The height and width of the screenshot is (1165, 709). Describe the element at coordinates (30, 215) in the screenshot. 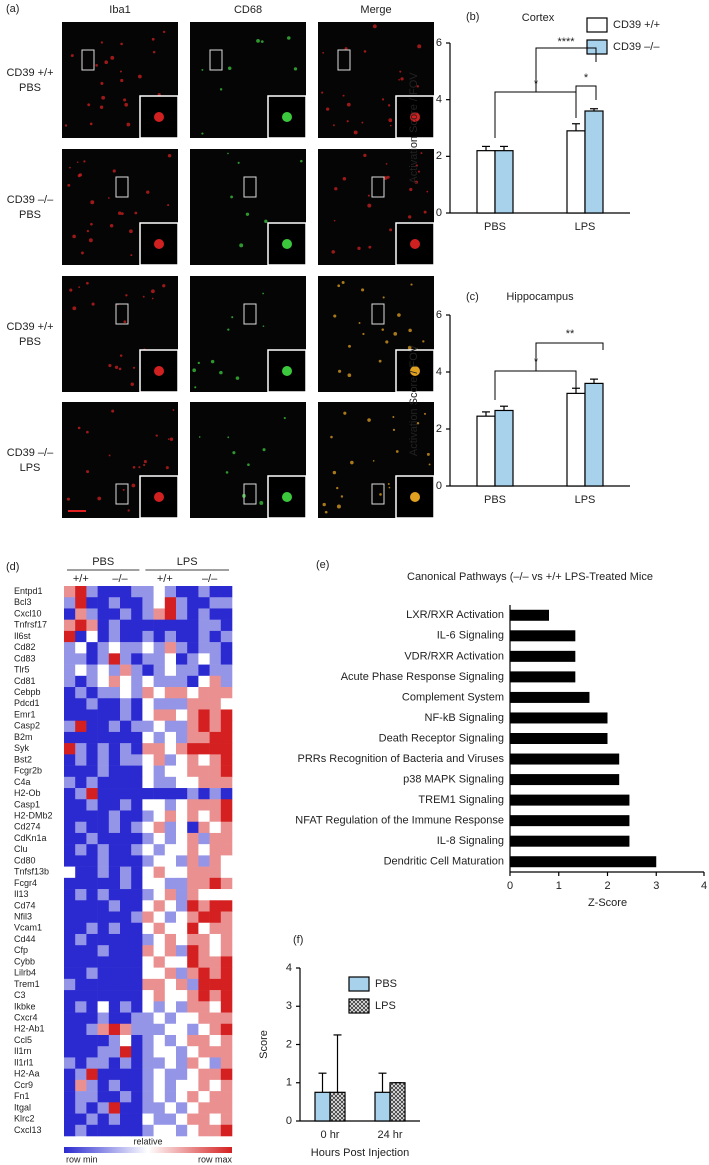

I see `row-label: PBS` at that location.